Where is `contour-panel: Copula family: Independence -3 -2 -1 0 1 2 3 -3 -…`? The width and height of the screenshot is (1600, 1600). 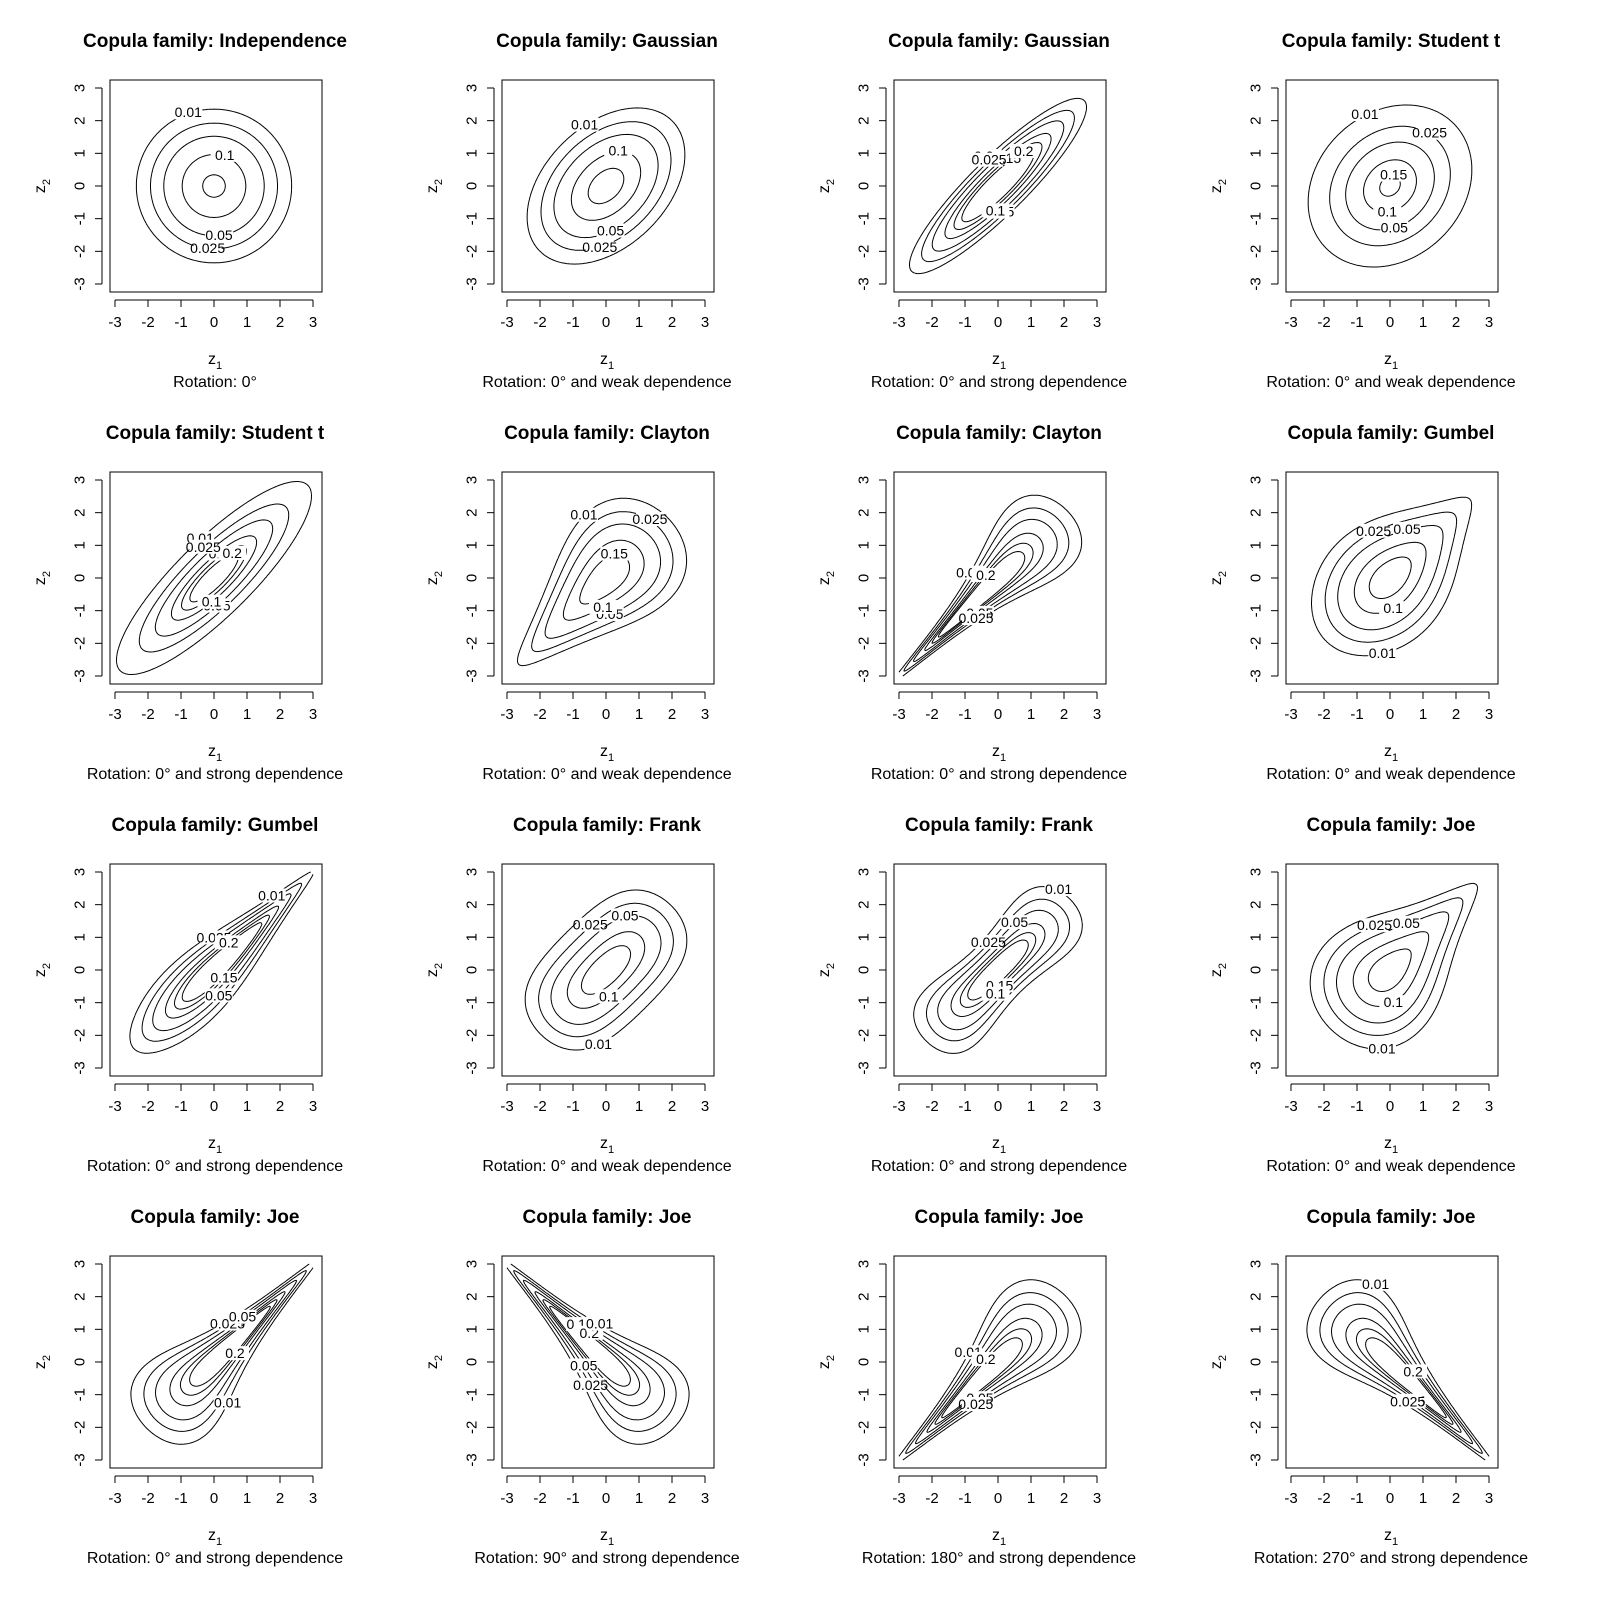 contour-panel: Copula family: Independence -3 -2 -1 0 1 2 3 -3 -… is located at coordinates (200, 200).